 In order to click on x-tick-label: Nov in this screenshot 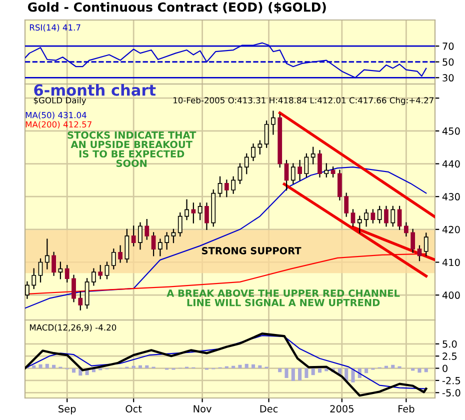, I will do `click(203, 408)`.